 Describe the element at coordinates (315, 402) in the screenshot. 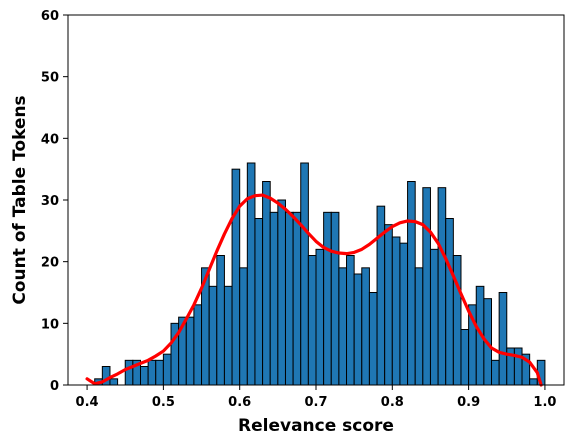

I see `x-tick-label: 0.7` at that location.